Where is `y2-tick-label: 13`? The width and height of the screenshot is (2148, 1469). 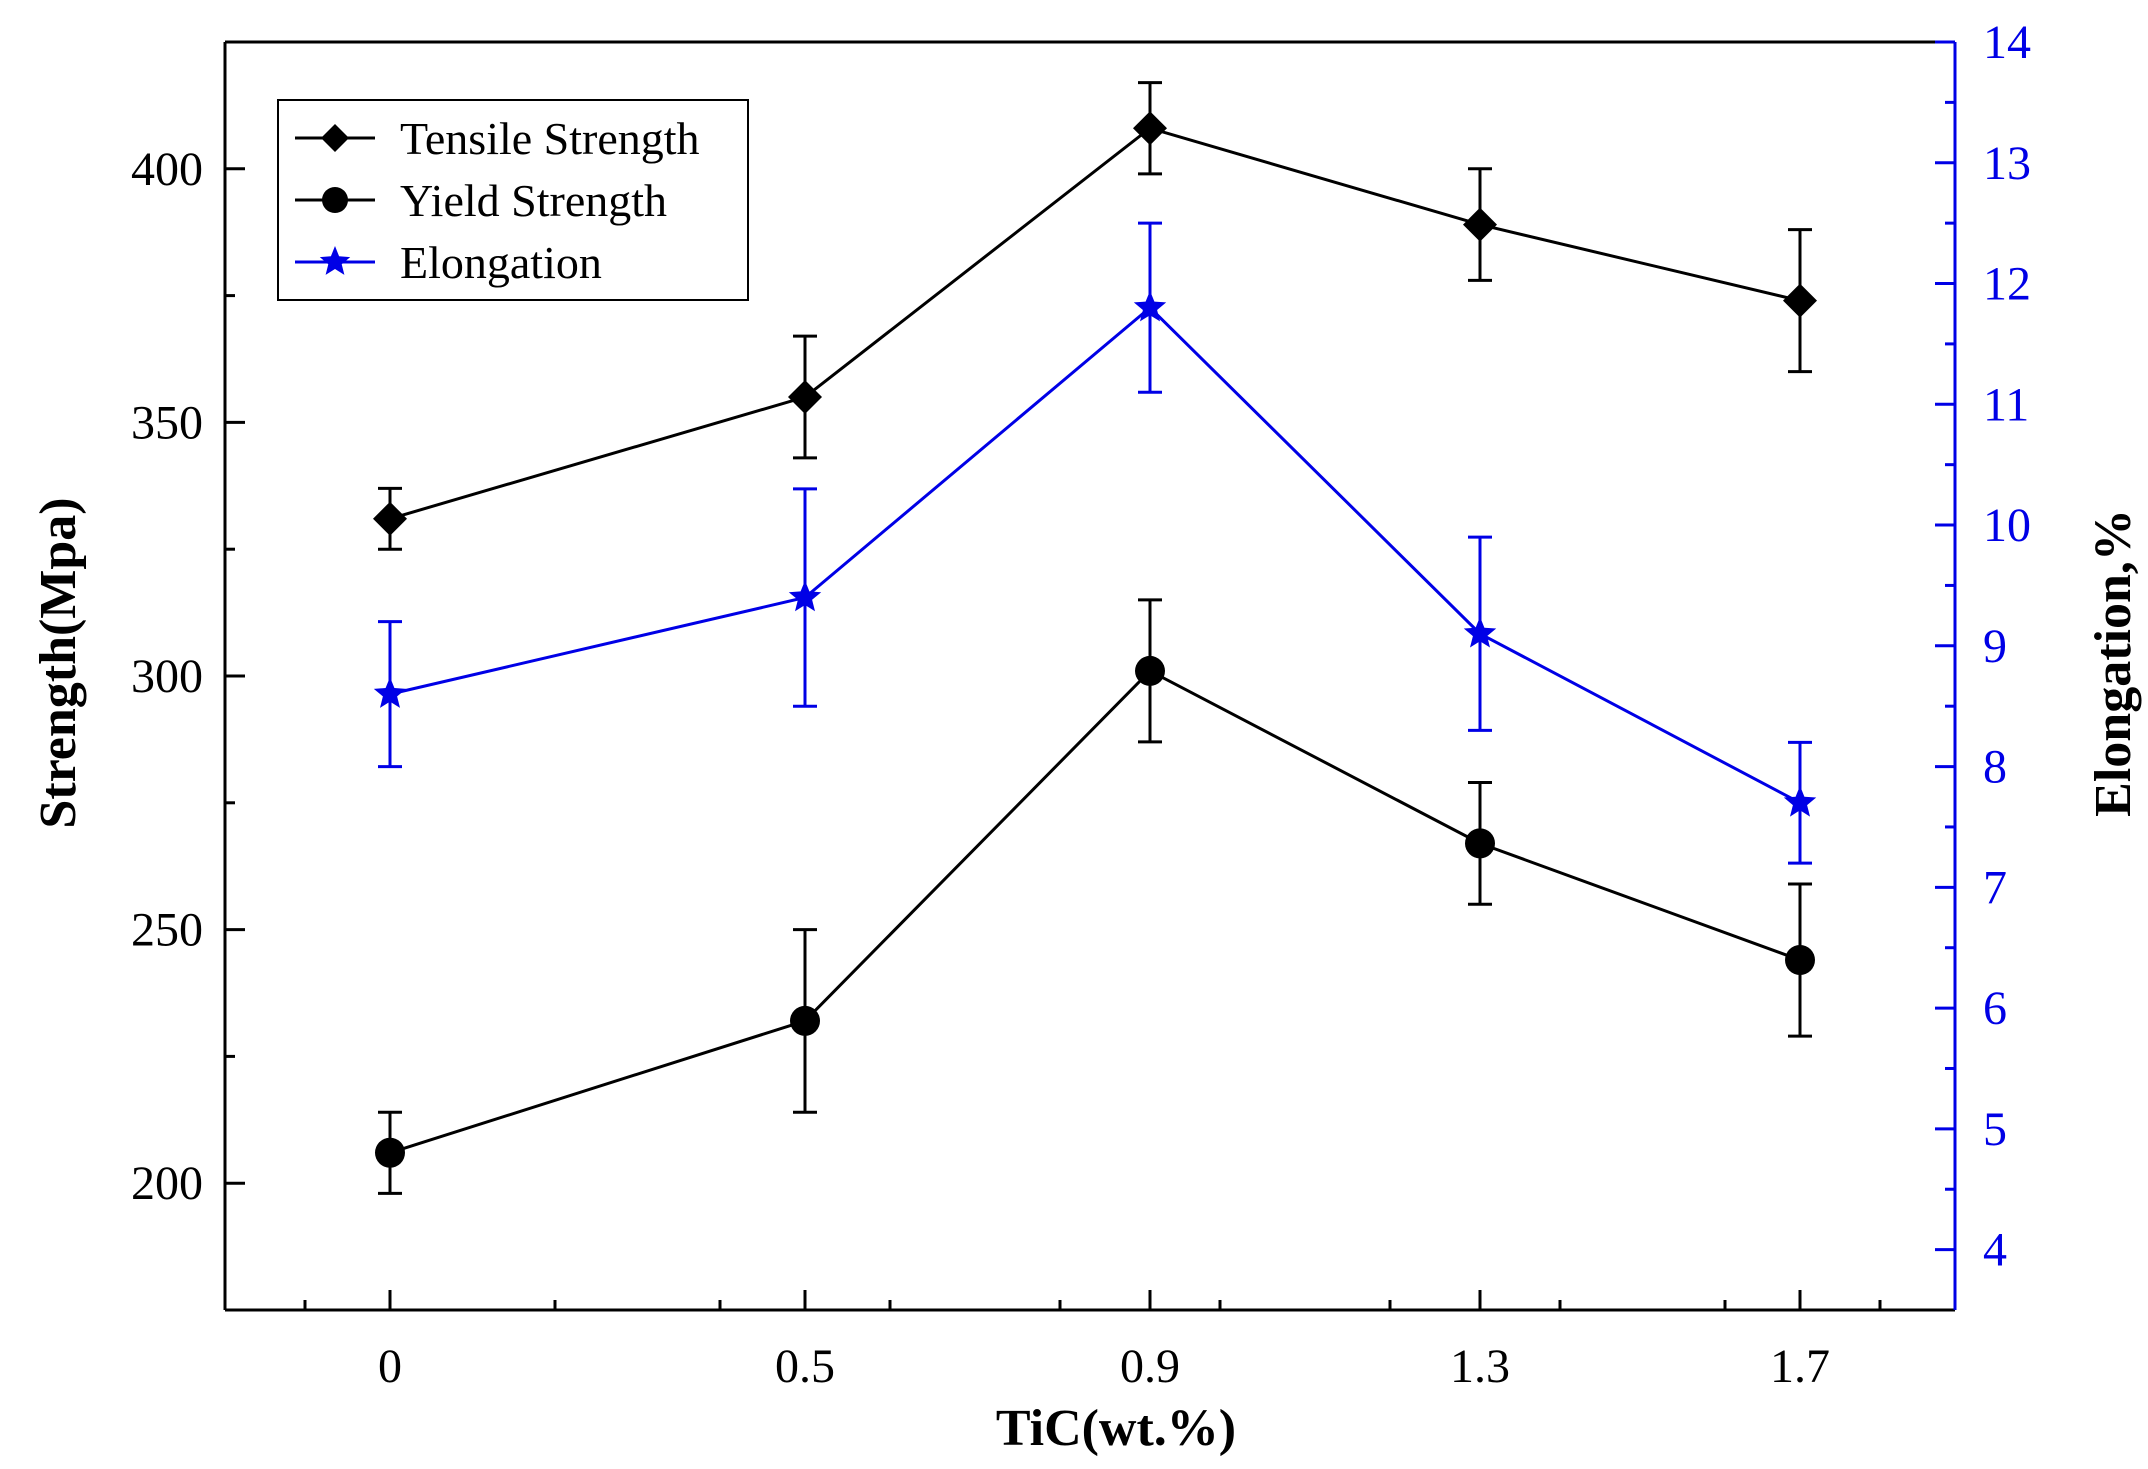 y2-tick-label: 13 is located at coordinates (2007, 163).